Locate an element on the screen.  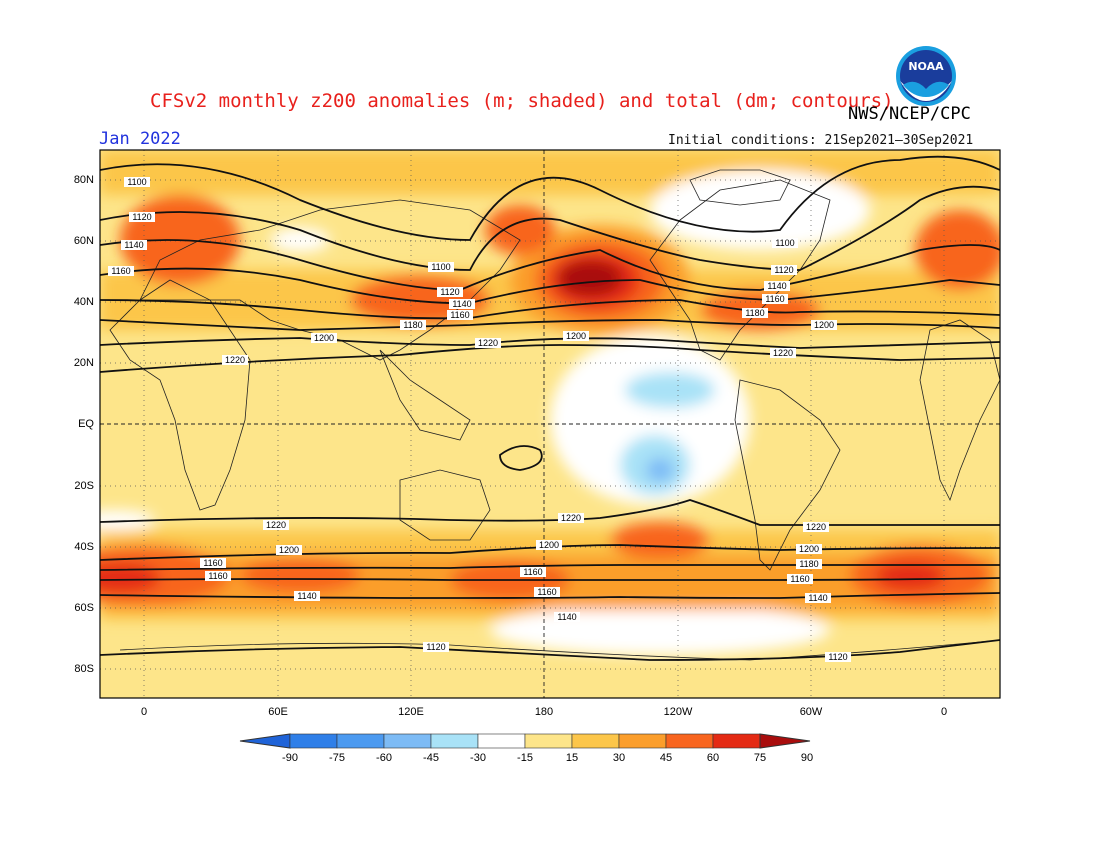
contour-label-1180-b: 1180 is located at coordinates (755, 313).